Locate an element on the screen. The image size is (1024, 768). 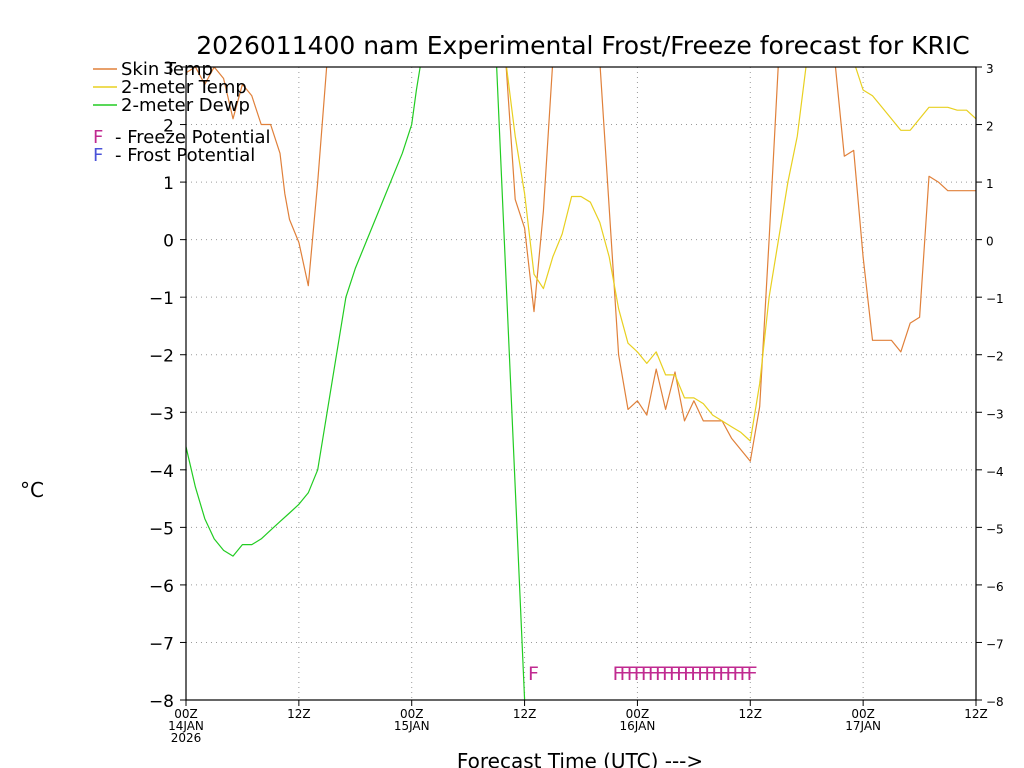
y-tick-label-right: −6 is located at coordinates (995, 587).